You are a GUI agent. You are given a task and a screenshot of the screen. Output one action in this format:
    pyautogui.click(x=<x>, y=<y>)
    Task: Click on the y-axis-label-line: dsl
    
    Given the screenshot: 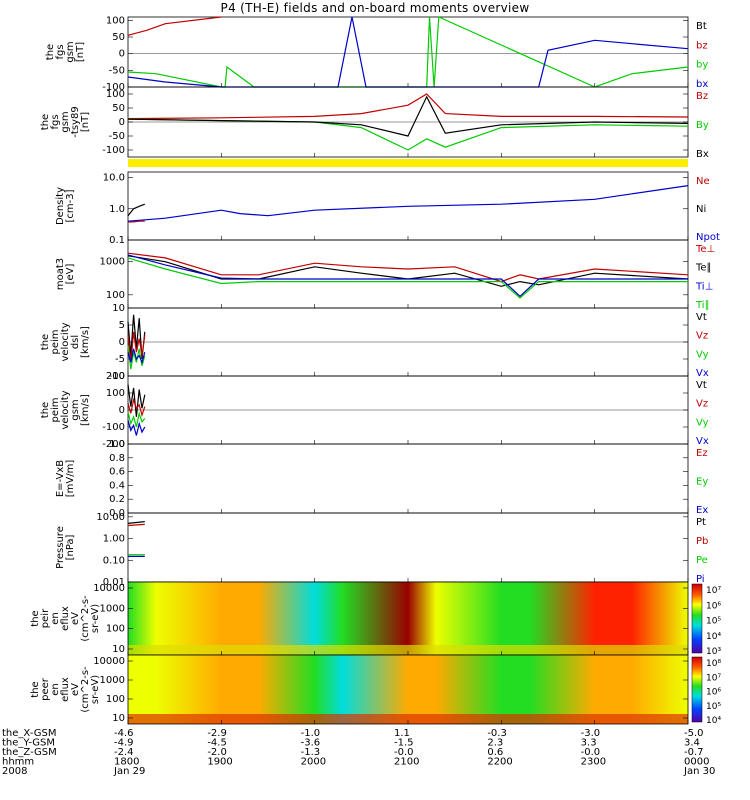 What is the action you would take?
    pyautogui.click(x=75, y=342)
    